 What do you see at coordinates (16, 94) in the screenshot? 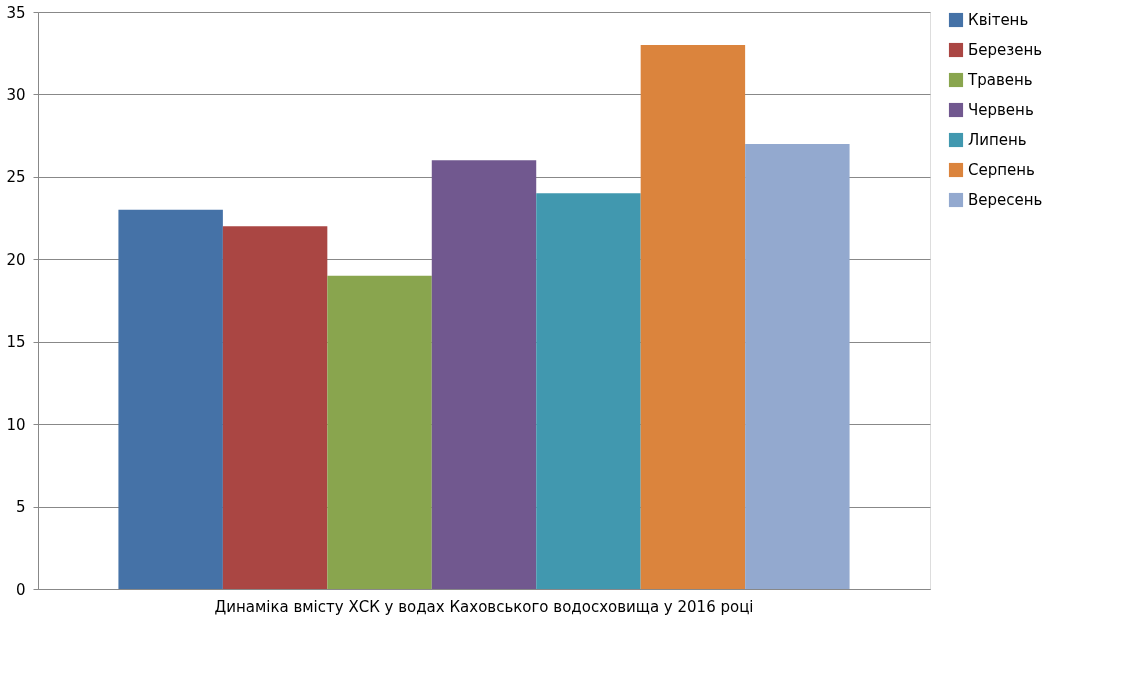
I see `y-tick-label: 30` at bounding box center [16, 94].